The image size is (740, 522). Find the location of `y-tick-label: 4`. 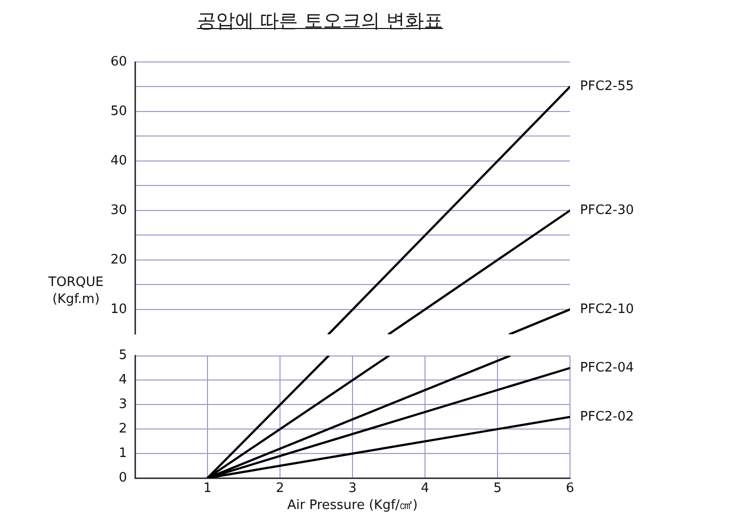

y-tick-label: 4 is located at coordinates (122, 380).